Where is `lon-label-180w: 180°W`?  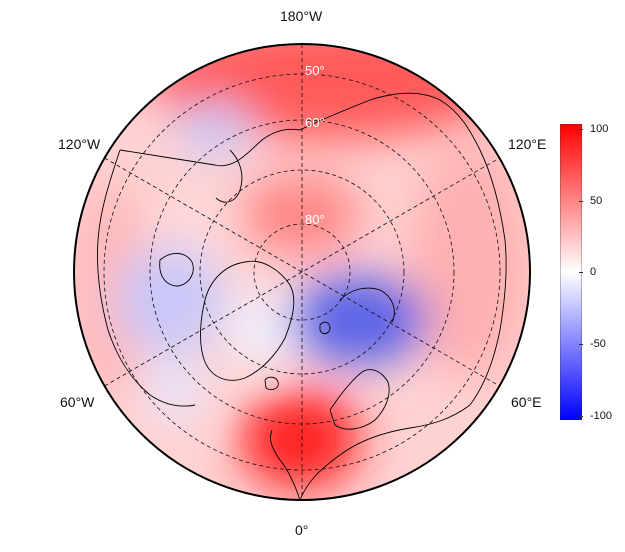
lon-label-180w: 180°W is located at coordinates (301, 16).